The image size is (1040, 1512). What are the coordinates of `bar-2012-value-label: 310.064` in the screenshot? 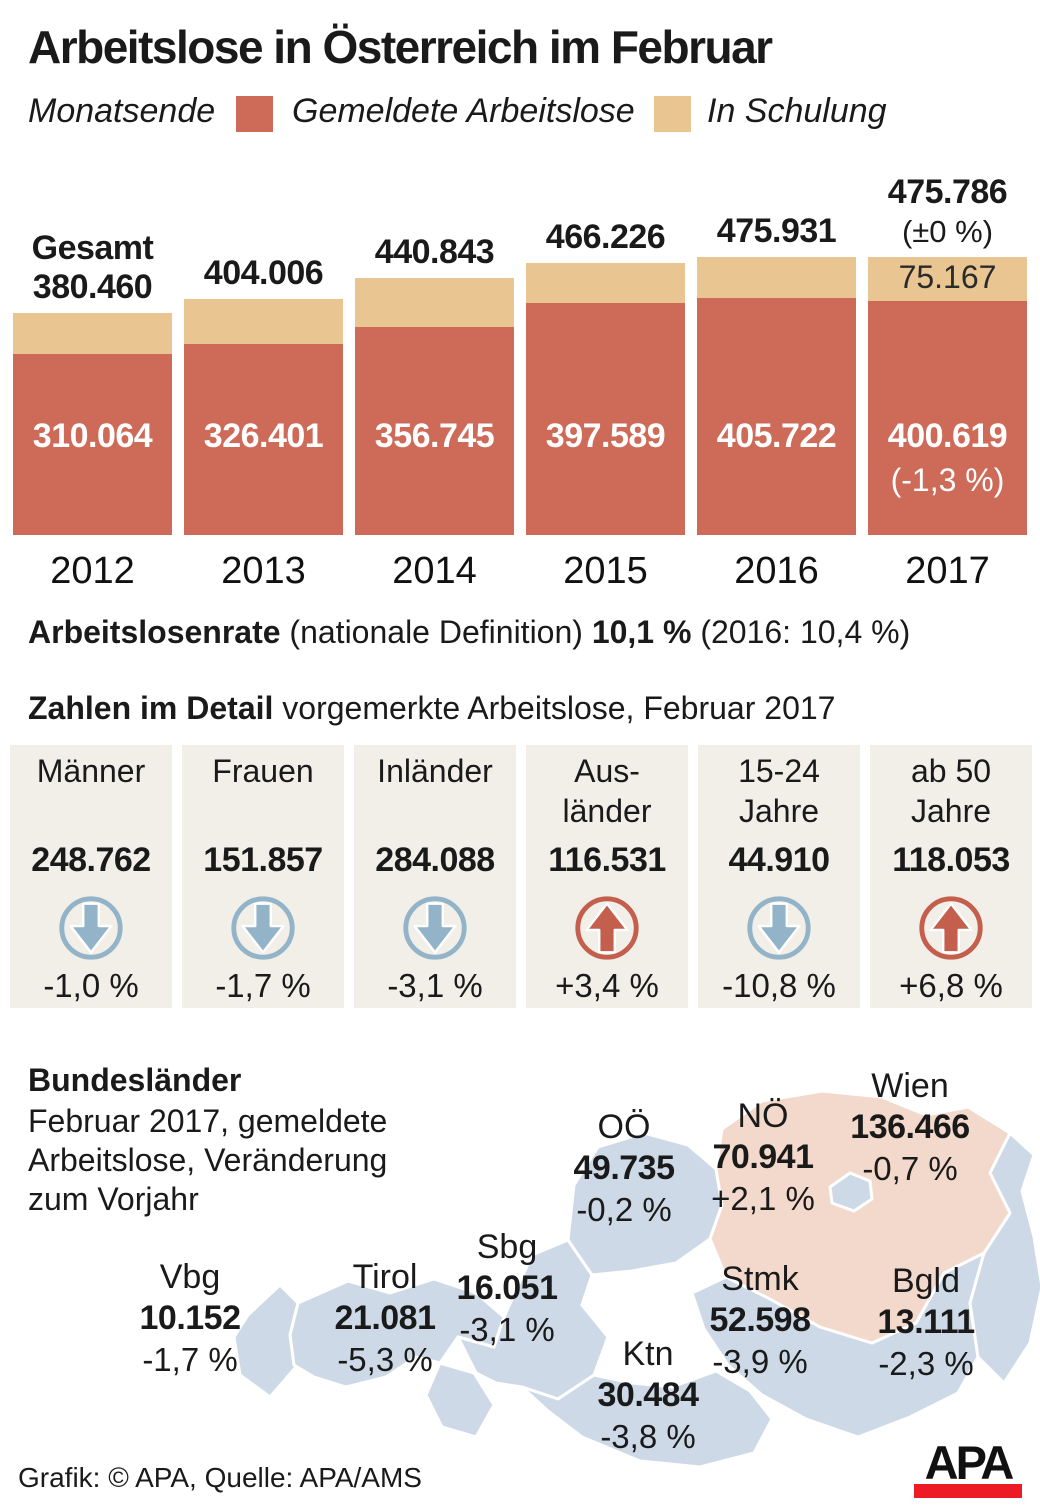 It's located at (92, 436).